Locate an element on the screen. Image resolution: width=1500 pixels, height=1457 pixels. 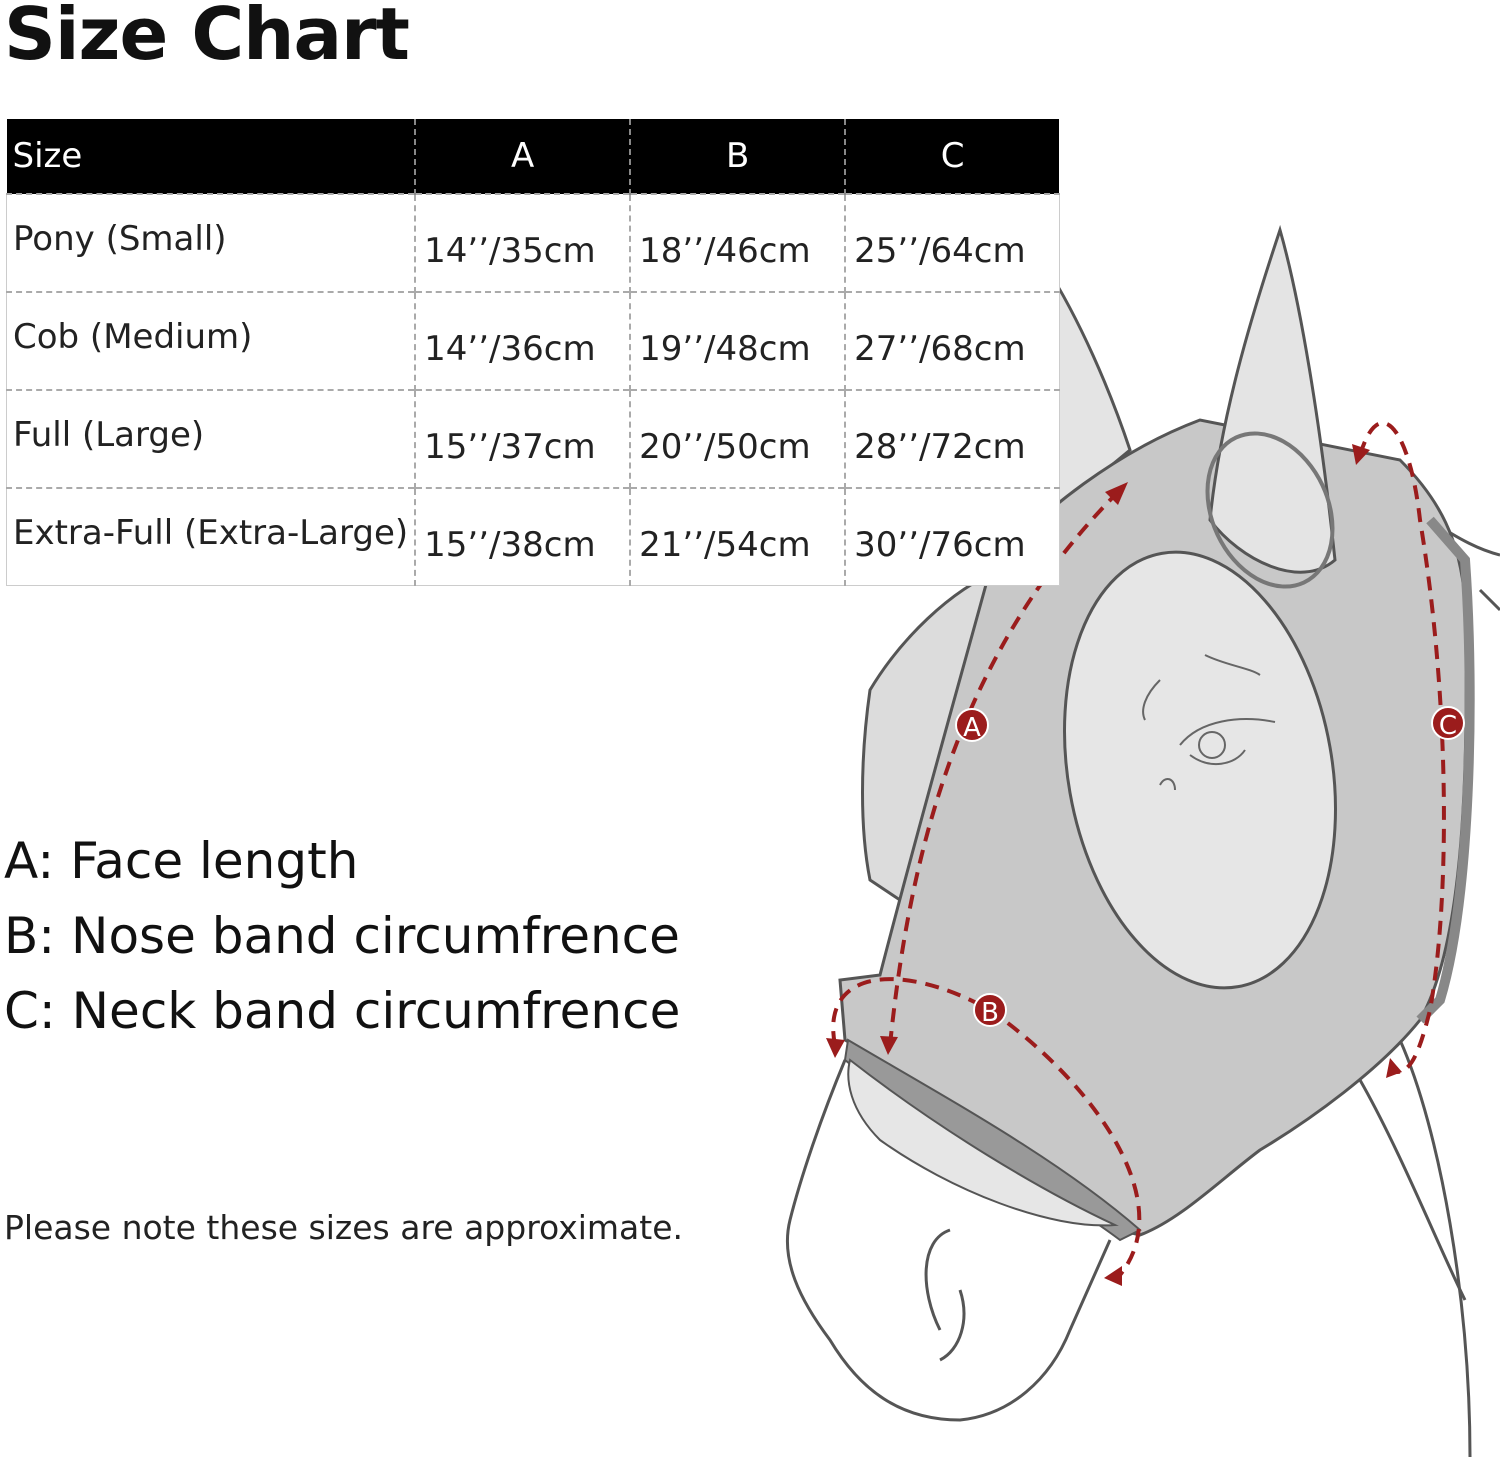
mask-side-panel is located at coordinates (931, 735).